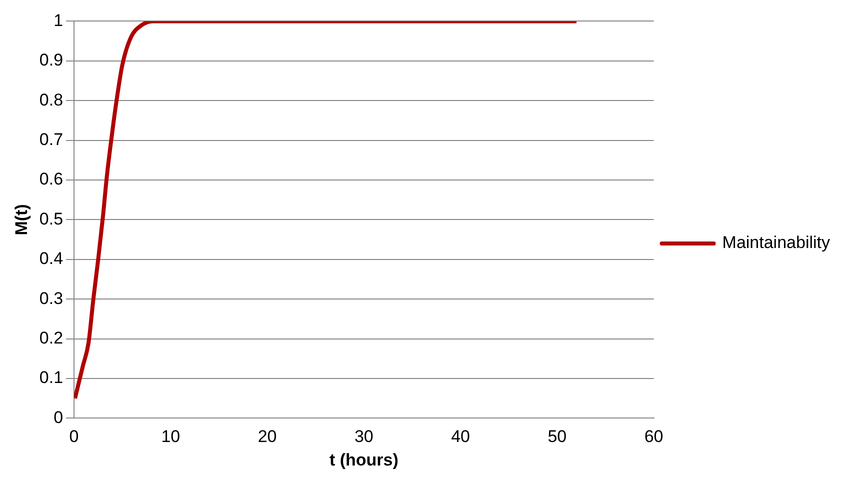 Image resolution: width=858 pixels, height=479 pixels. I want to click on x-tick-label: 10, so click(170, 436).